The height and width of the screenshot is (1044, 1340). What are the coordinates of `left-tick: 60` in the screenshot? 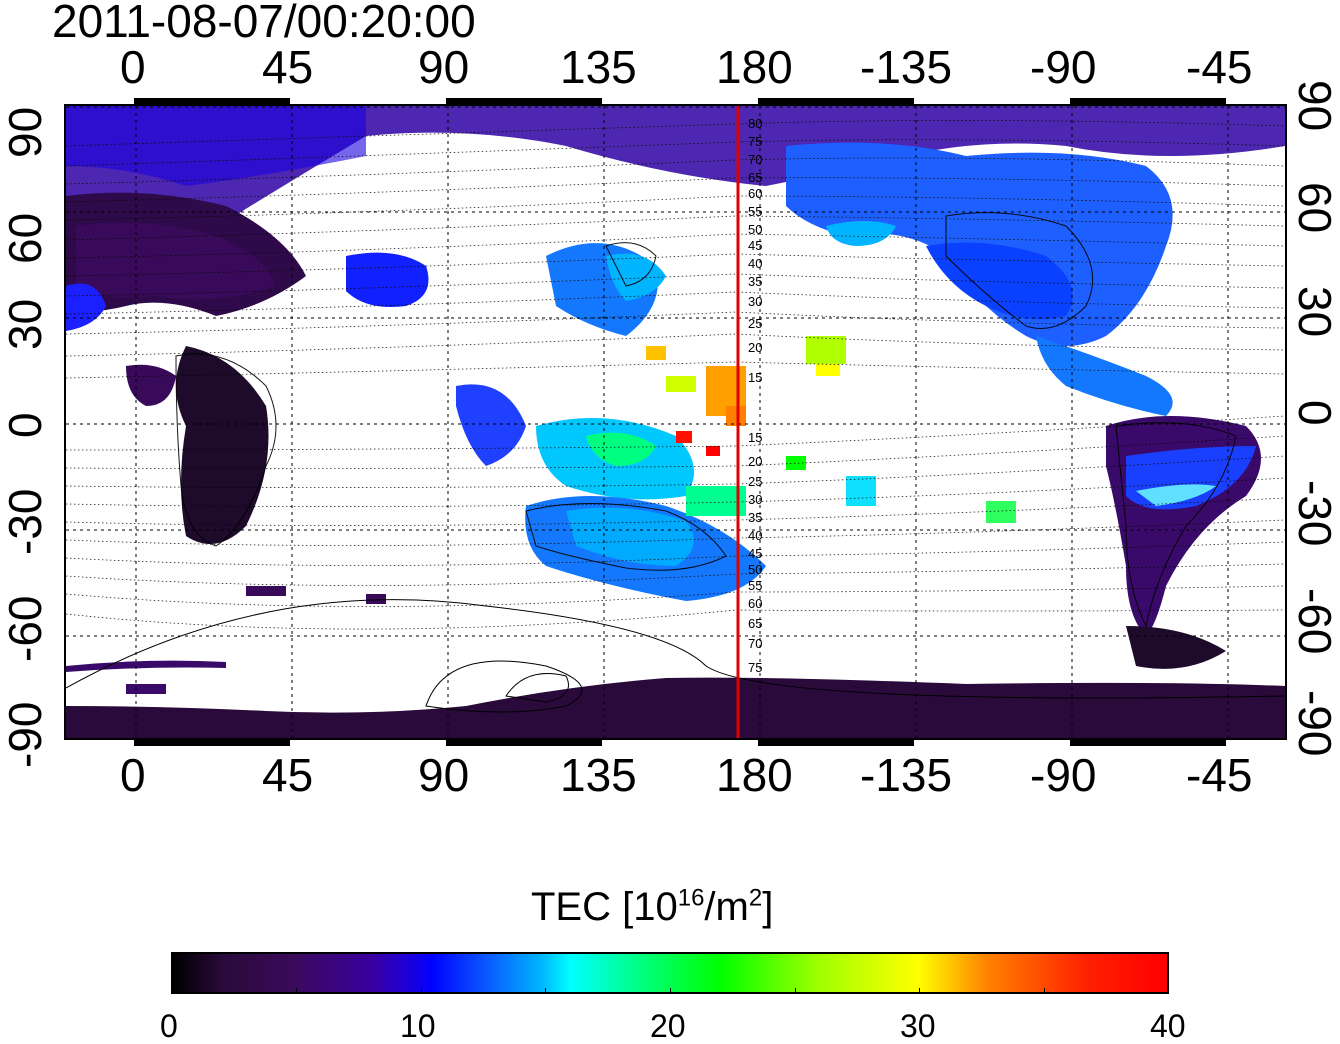 It's located at (25, 238).